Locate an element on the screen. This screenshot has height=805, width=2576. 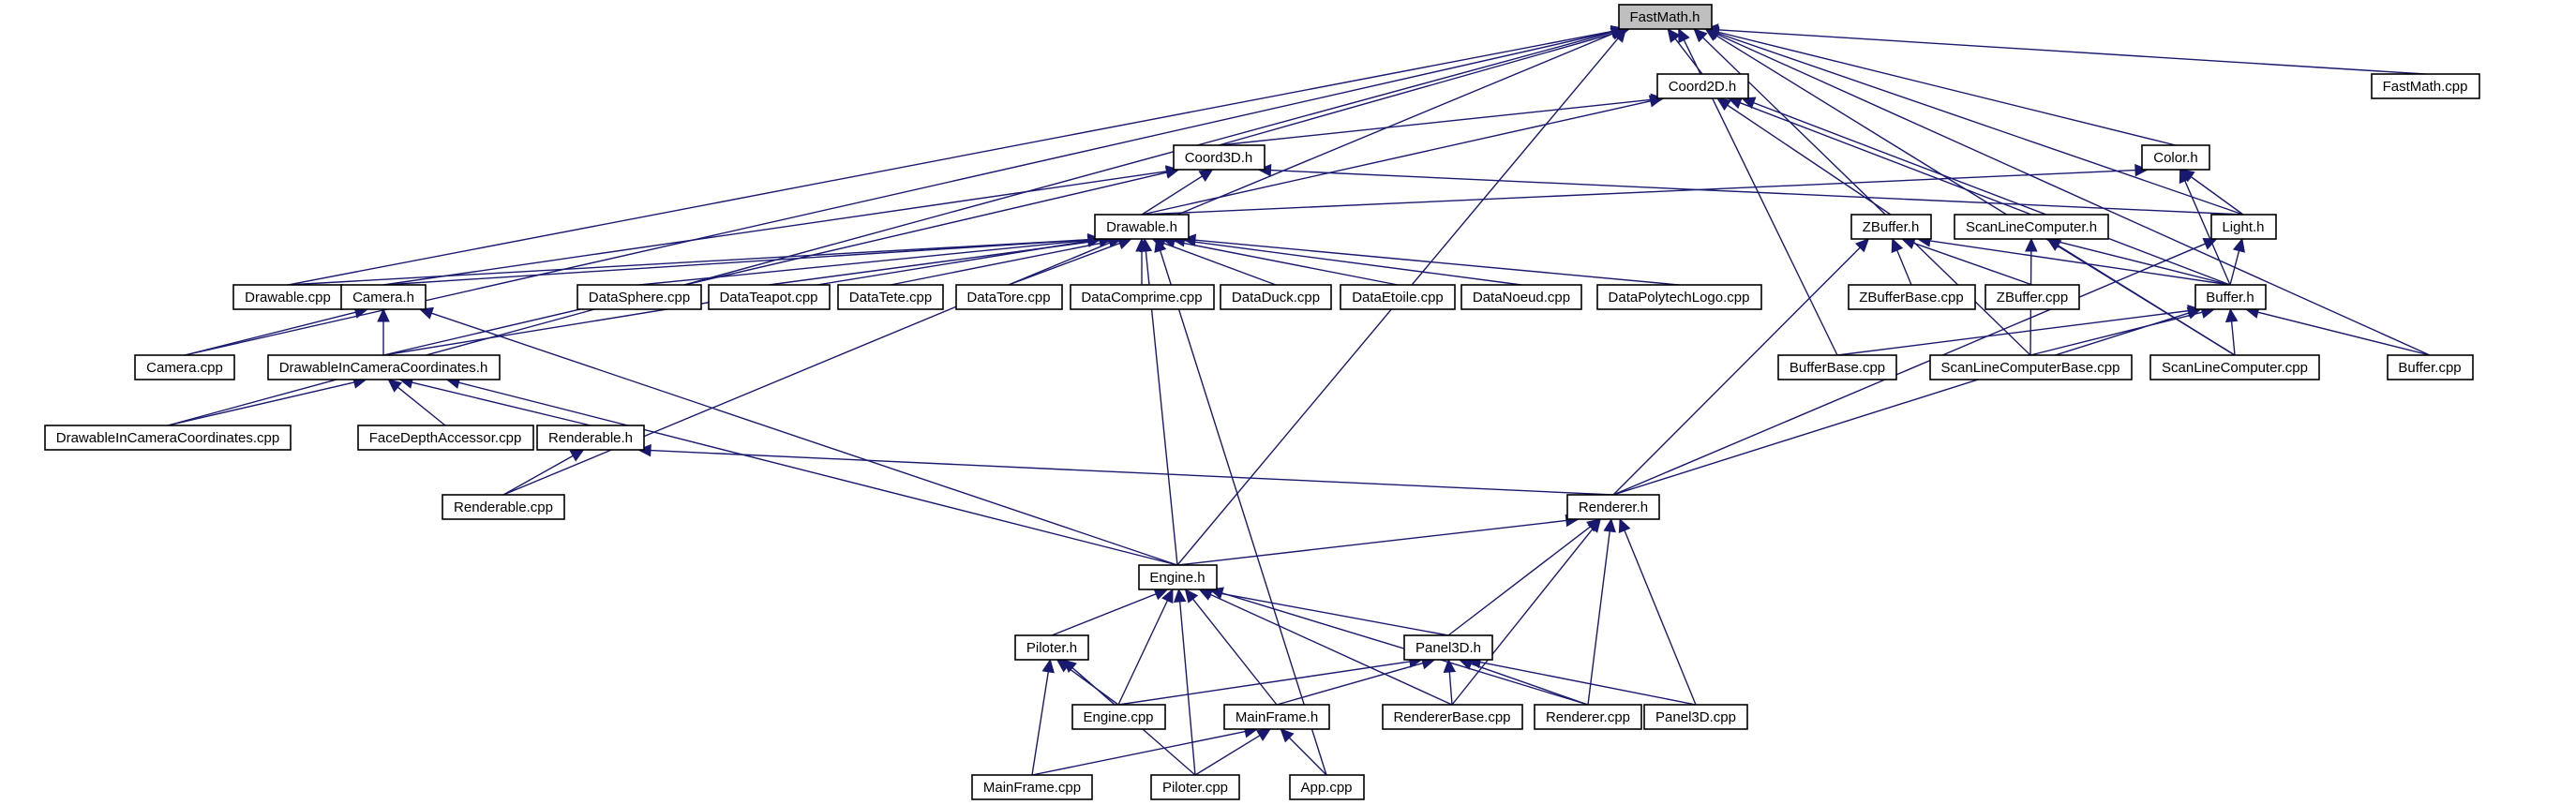
node-zbuffer-h: ZBuffer.h is located at coordinates (1891, 227).